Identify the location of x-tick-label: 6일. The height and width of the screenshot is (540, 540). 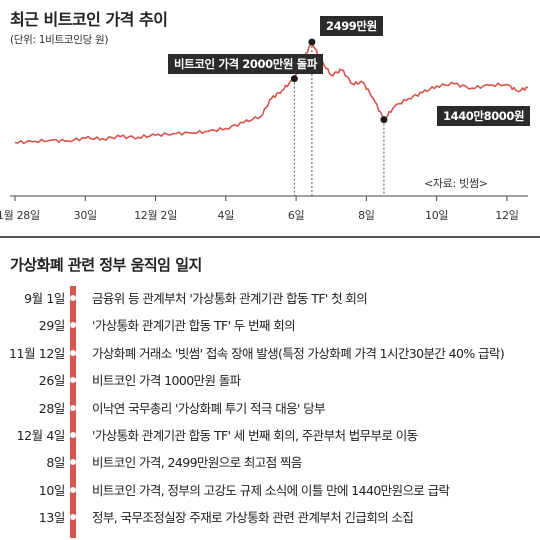
(296, 215).